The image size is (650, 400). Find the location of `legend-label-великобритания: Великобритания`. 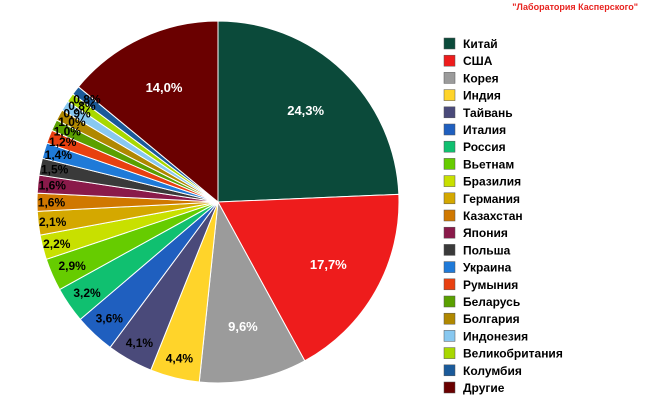

legend-label-великобритания: Великобритания is located at coordinates (513, 354).